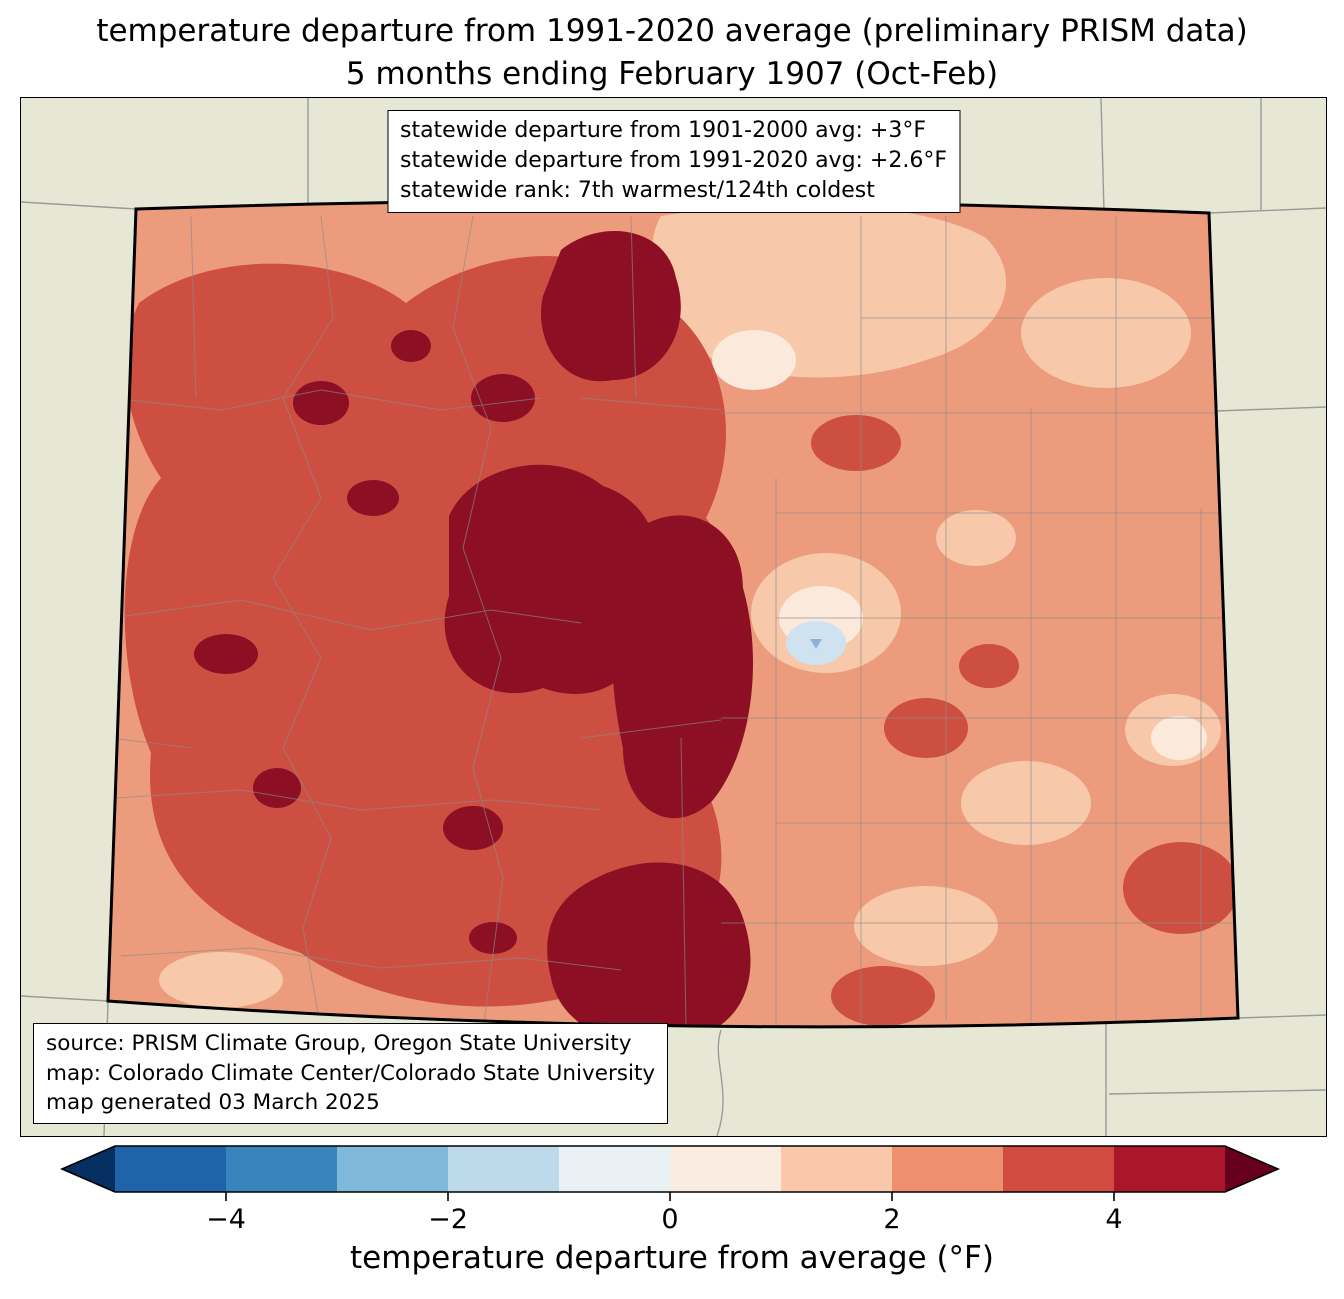 This screenshot has height=1299, width=1344. What do you see at coordinates (1113, 1219) in the screenshot?
I see `colorbar-tick-label: 4` at bounding box center [1113, 1219].